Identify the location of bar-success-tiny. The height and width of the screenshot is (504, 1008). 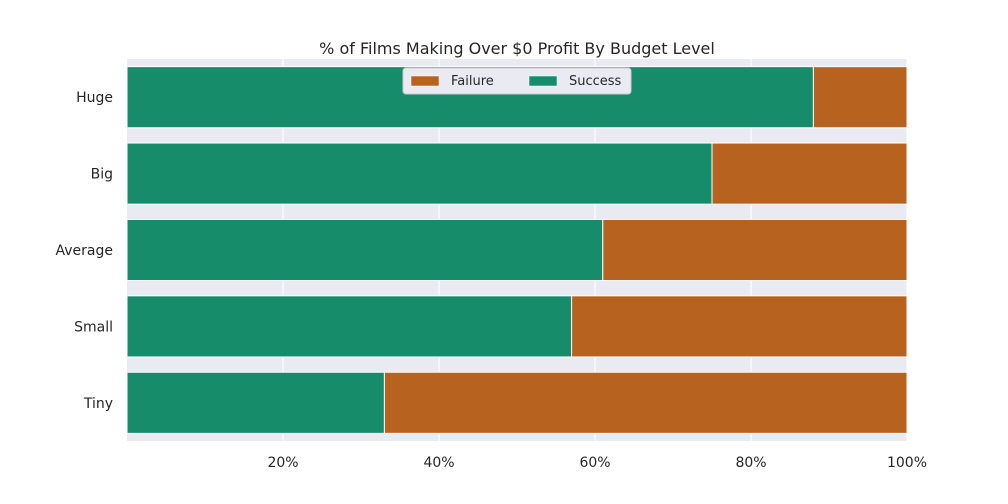
(255, 402).